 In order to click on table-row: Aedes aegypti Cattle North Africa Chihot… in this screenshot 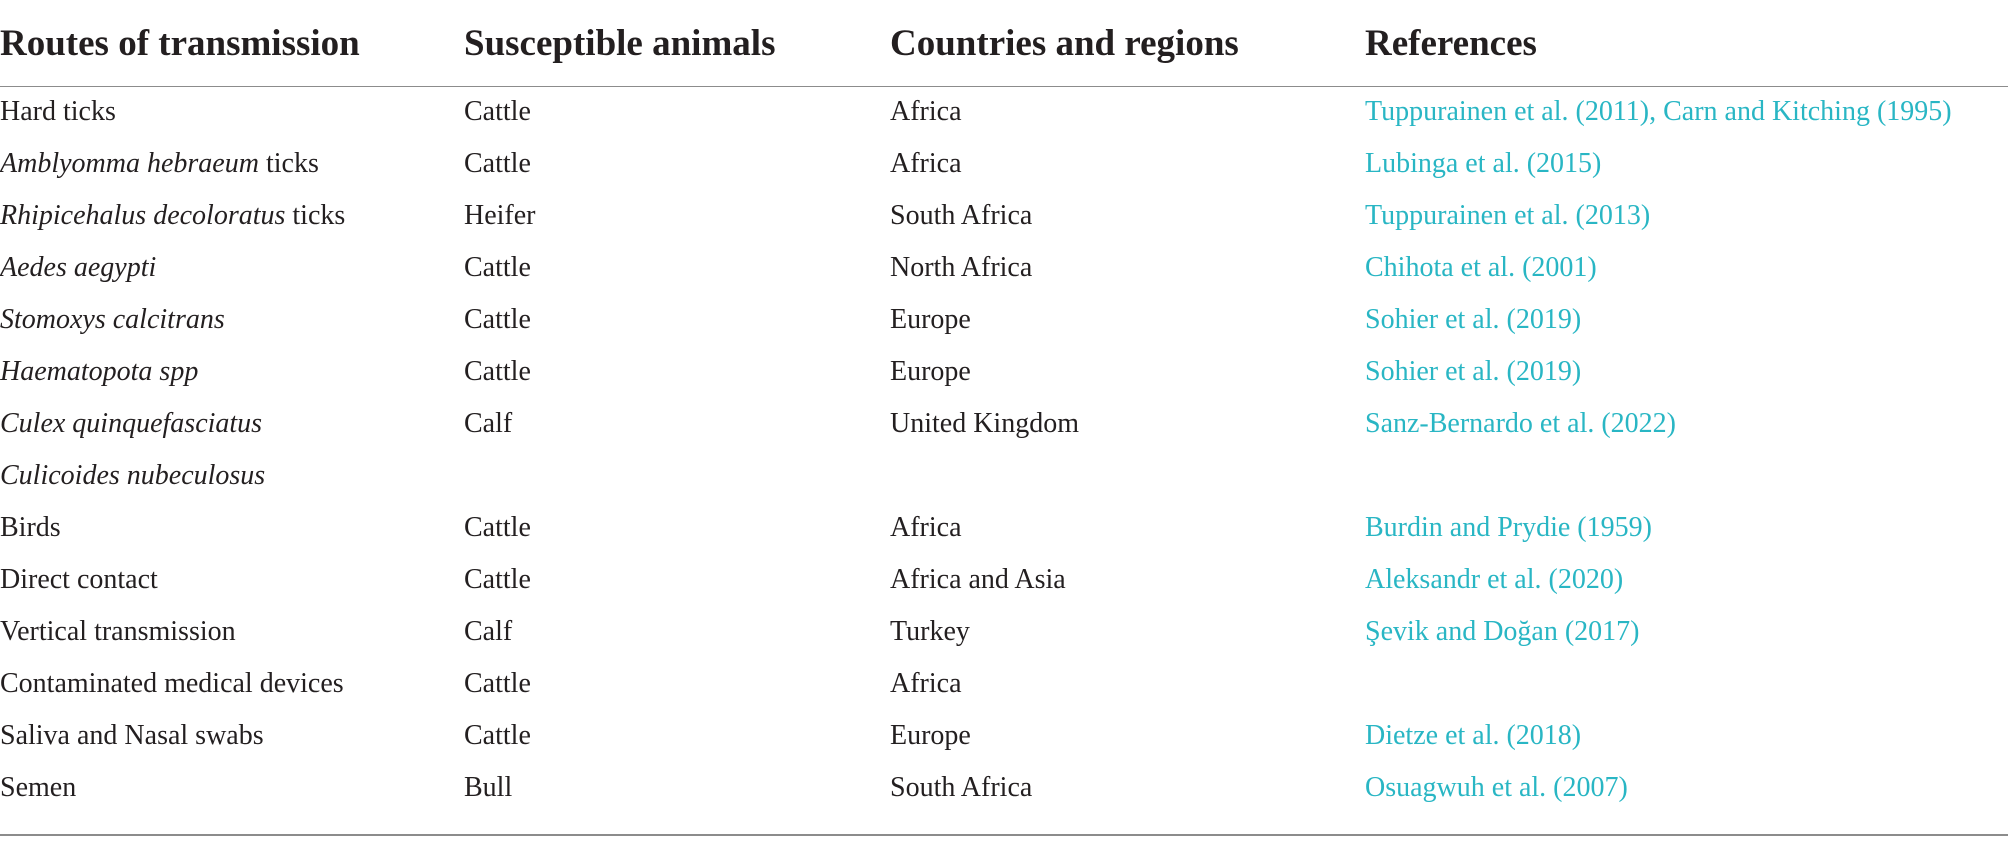, I will do `click(1004, 268)`.